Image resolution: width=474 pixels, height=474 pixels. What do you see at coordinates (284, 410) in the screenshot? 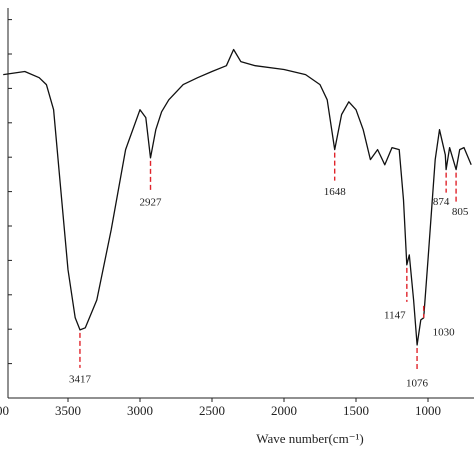
I see `x-tick-label: 2000` at bounding box center [284, 410].